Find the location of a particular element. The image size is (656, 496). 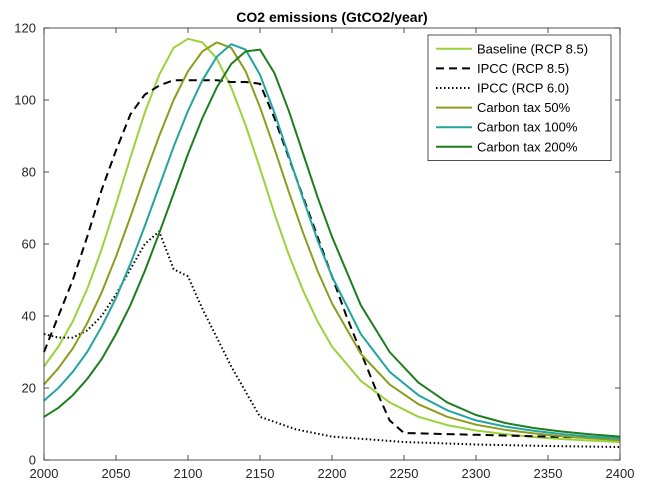

y-tick-label: 100 is located at coordinates (25, 100).